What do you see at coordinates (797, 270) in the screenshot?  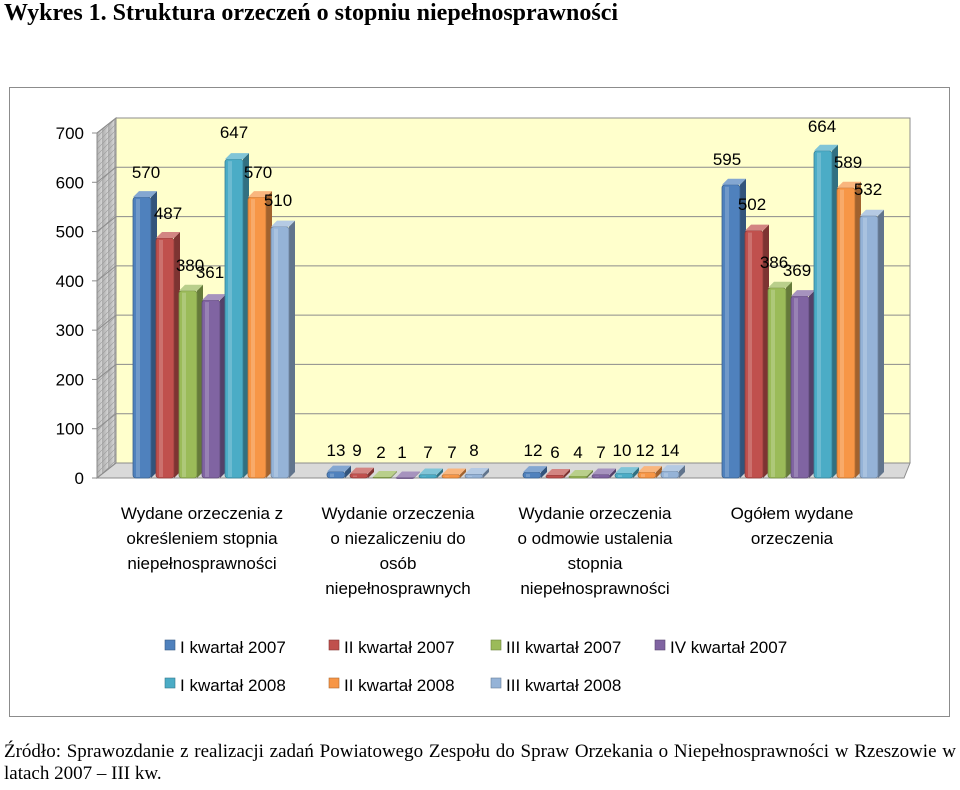 I see `data-label: 369` at bounding box center [797, 270].